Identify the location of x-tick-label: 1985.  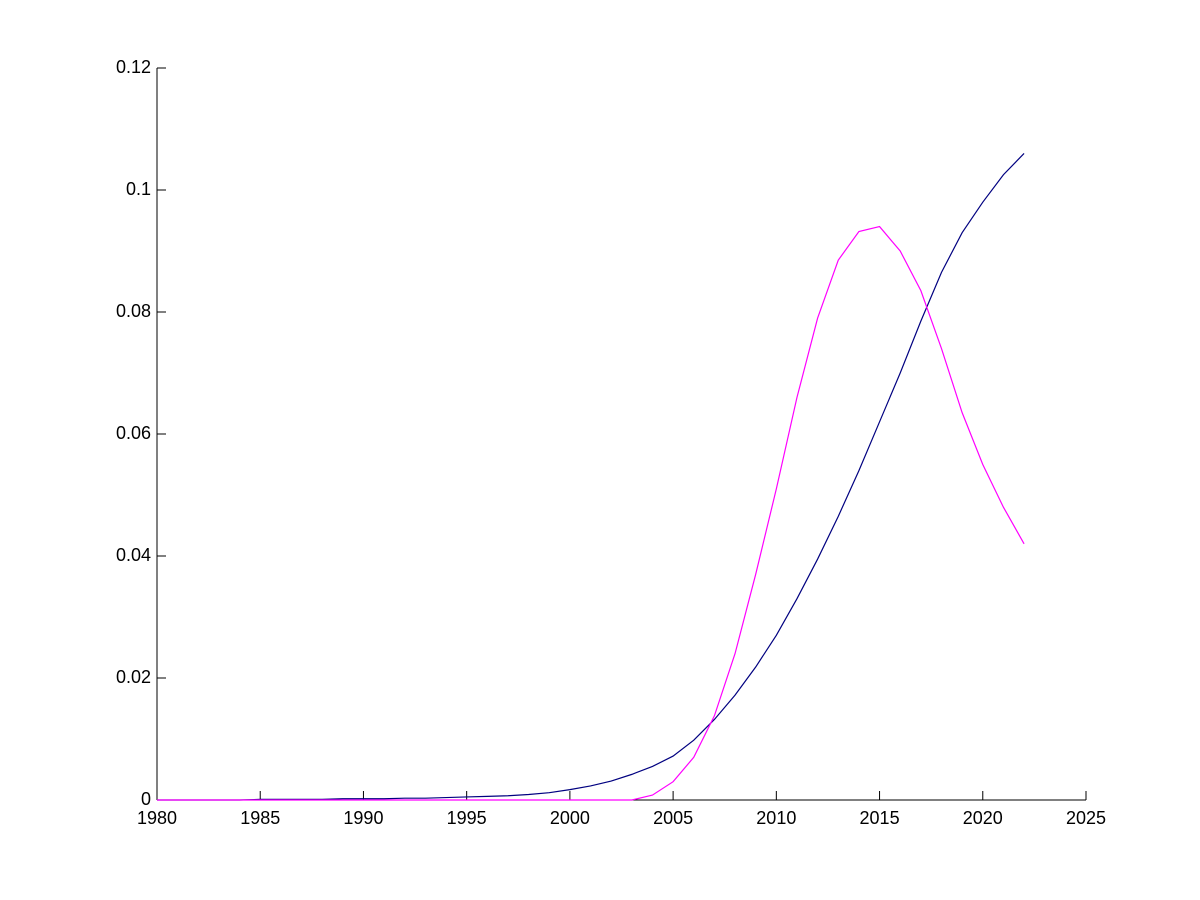
(260, 818).